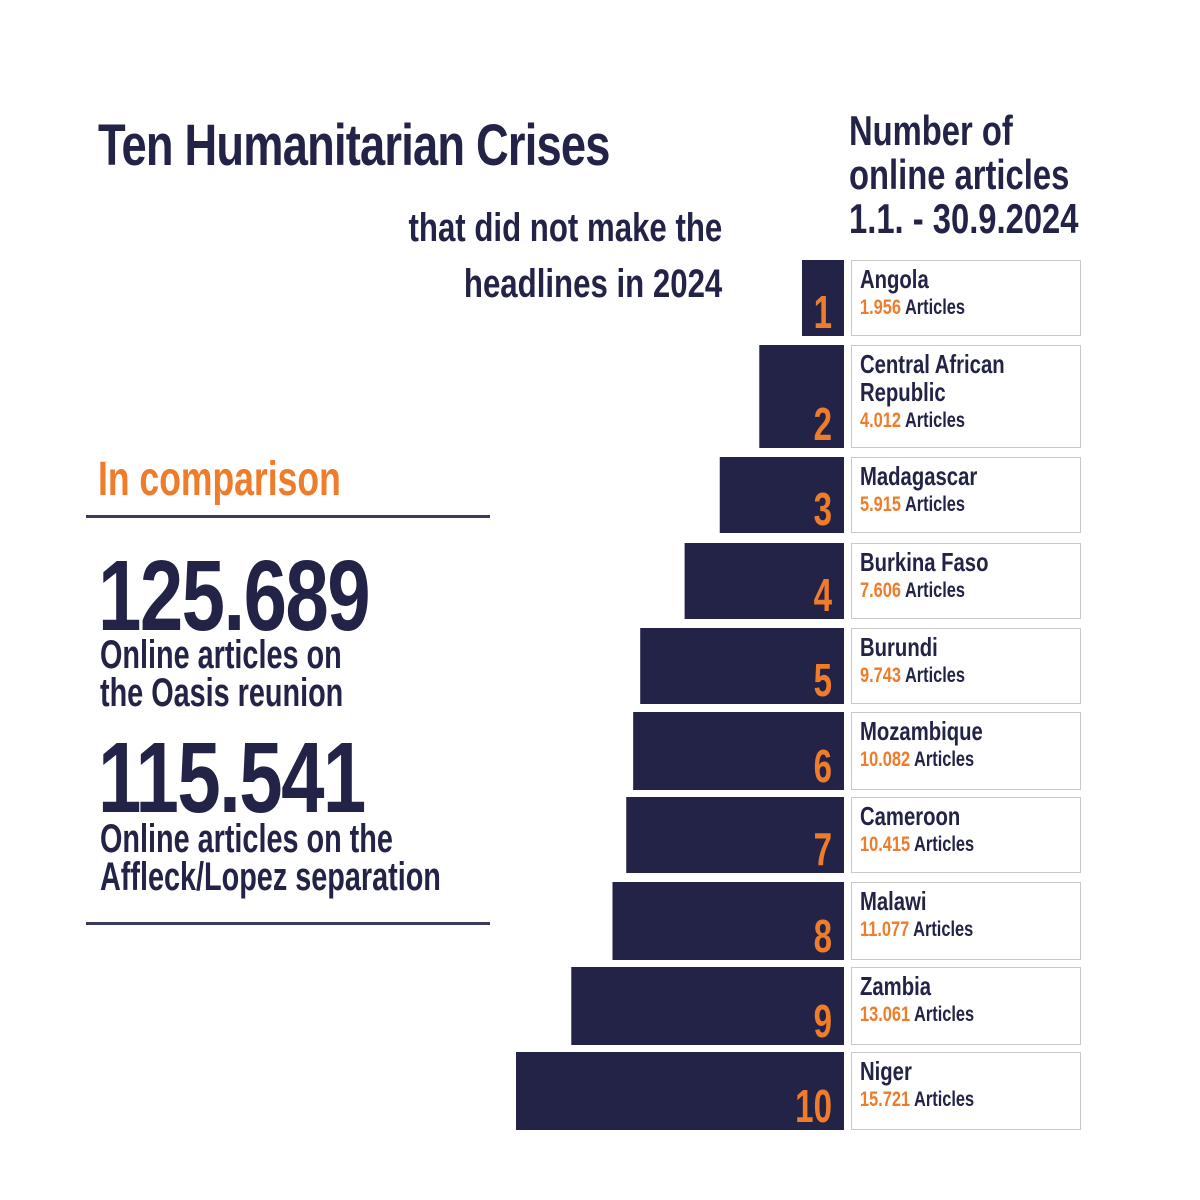  What do you see at coordinates (270, 877) in the screenshot?
I see `comparison-desc-2-line-2: Affleck/Lopez separation` at bounding box center [270, 877].